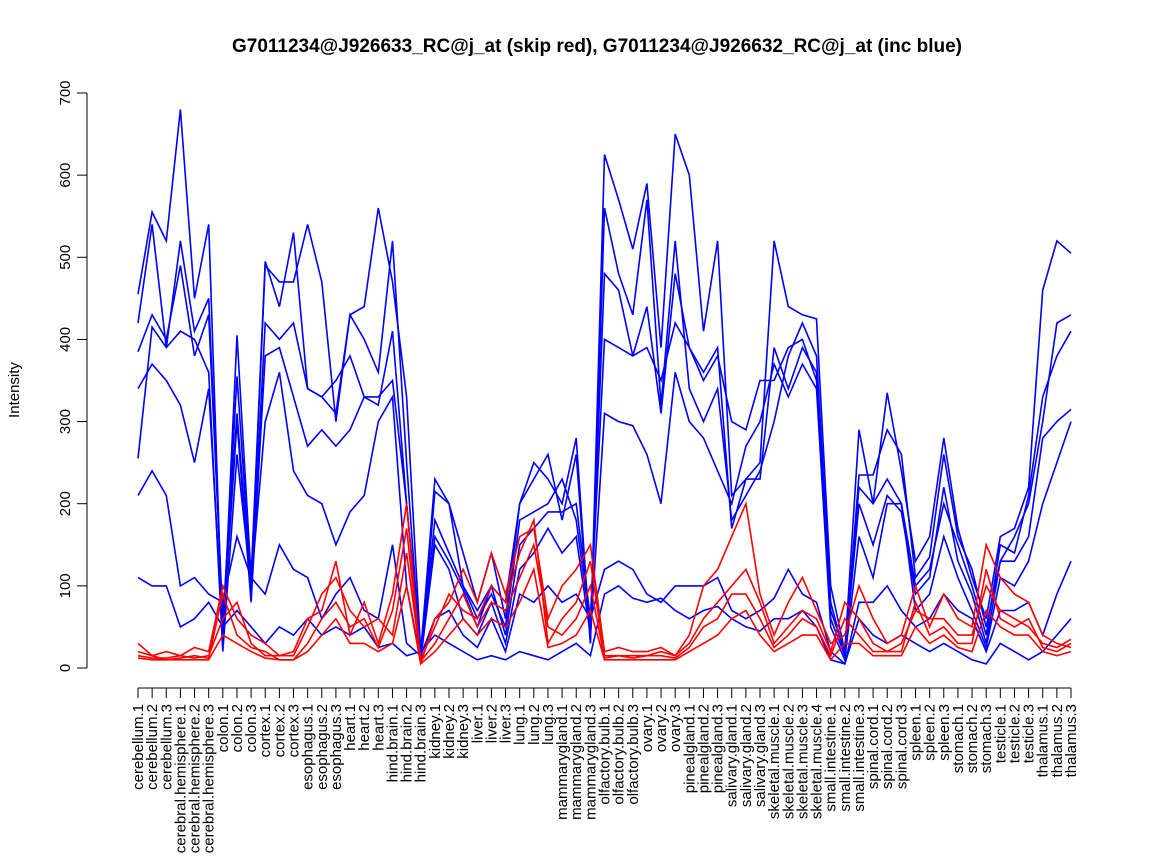 This screenshot has width=1152, height=864. What do you see at coordinates (364, 727) in the screenshot?
I see `x-tick-label: heart.2` at bounding box center [364, 727].